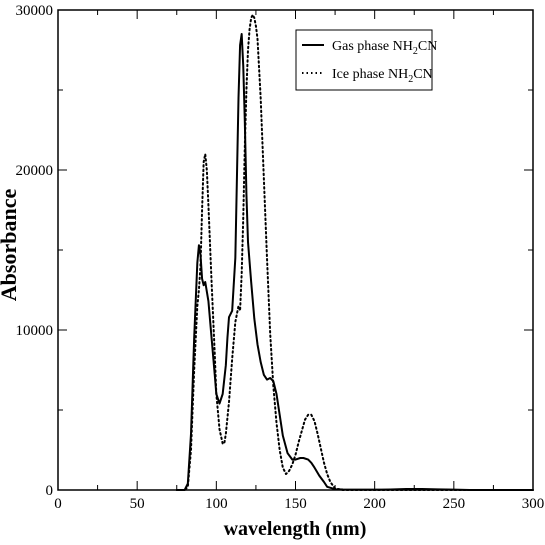 This screenshot has height=545, width=545. What do you see at coordinates (384, 48) in the screenshot?
I see `legend-label-gas-phase: Gas phase NH2CN` at bounding box center [384, 48].